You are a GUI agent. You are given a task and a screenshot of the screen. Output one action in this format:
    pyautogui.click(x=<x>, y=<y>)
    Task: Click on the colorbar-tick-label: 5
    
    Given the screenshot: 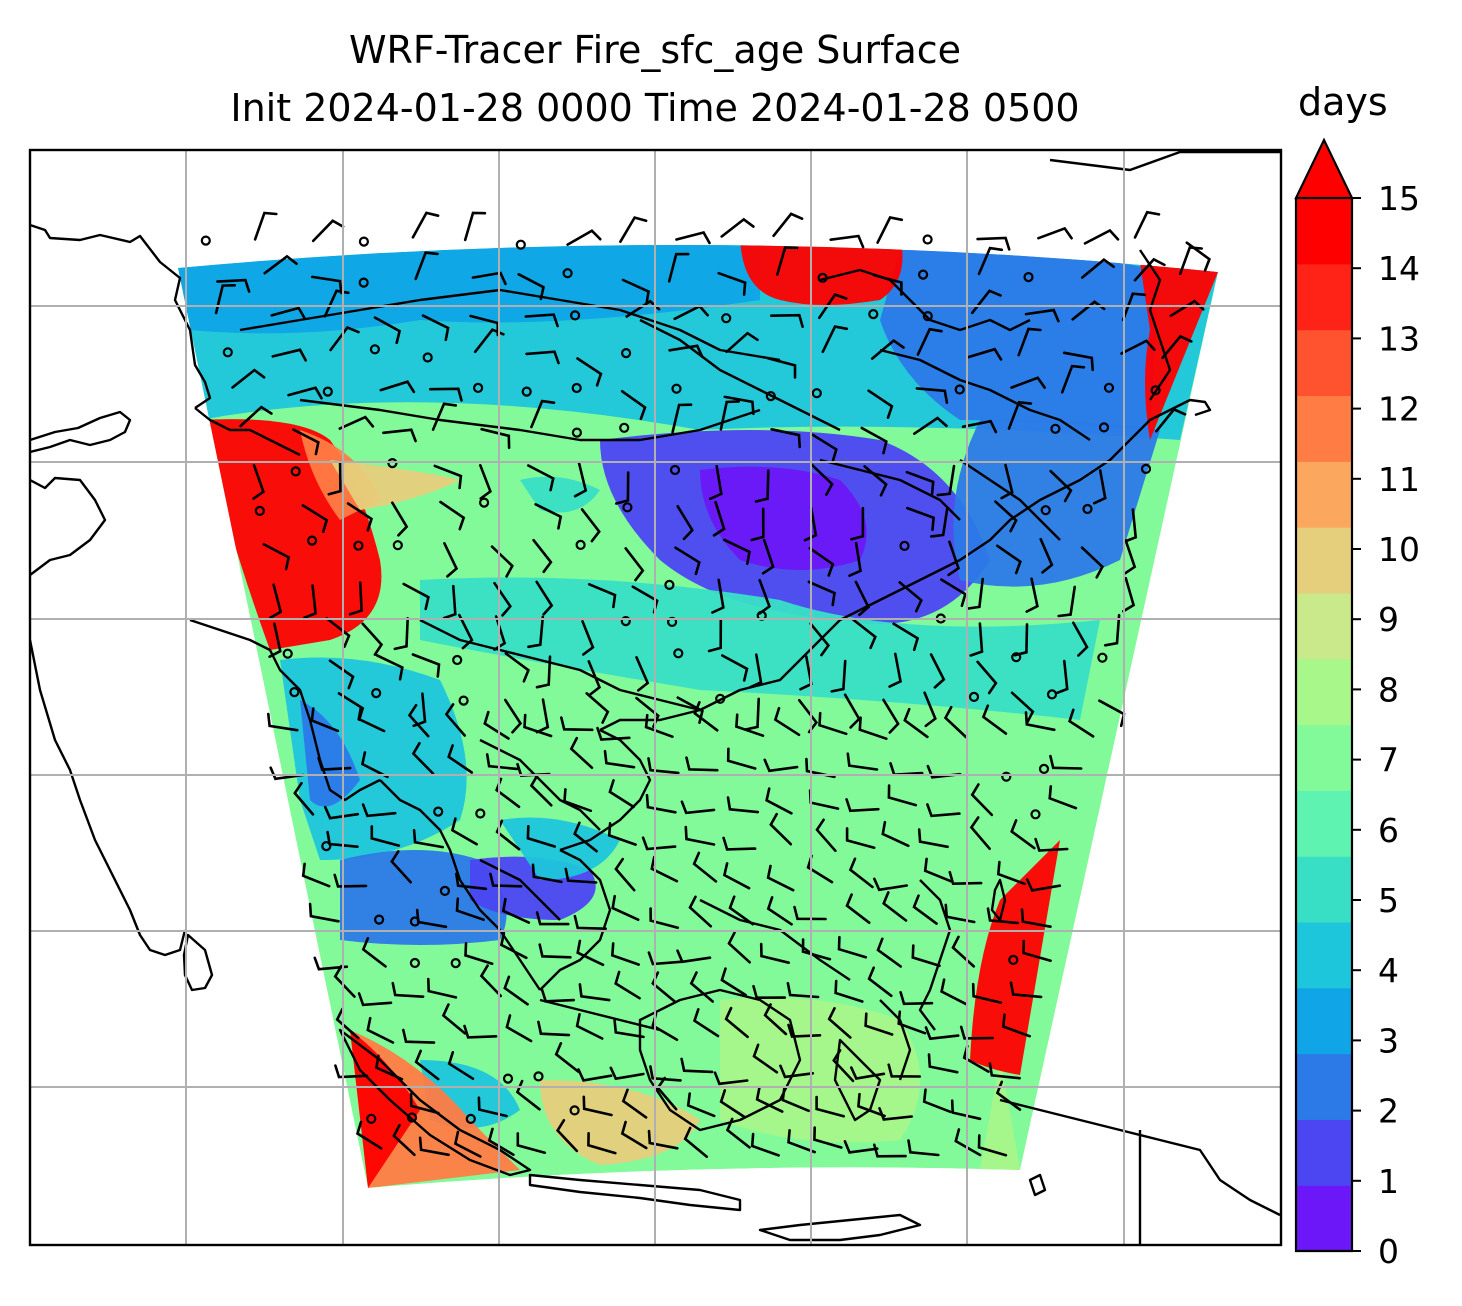 What is the action you would take?
    pyautogui.click(x=1388, y=900)
    